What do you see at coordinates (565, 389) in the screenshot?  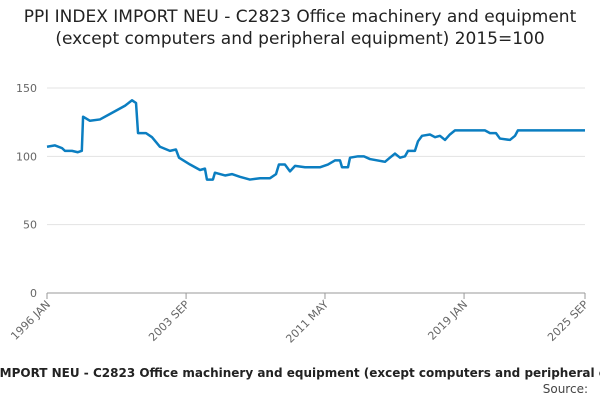 I see `source: Source:` at bounding box center [565, 389].